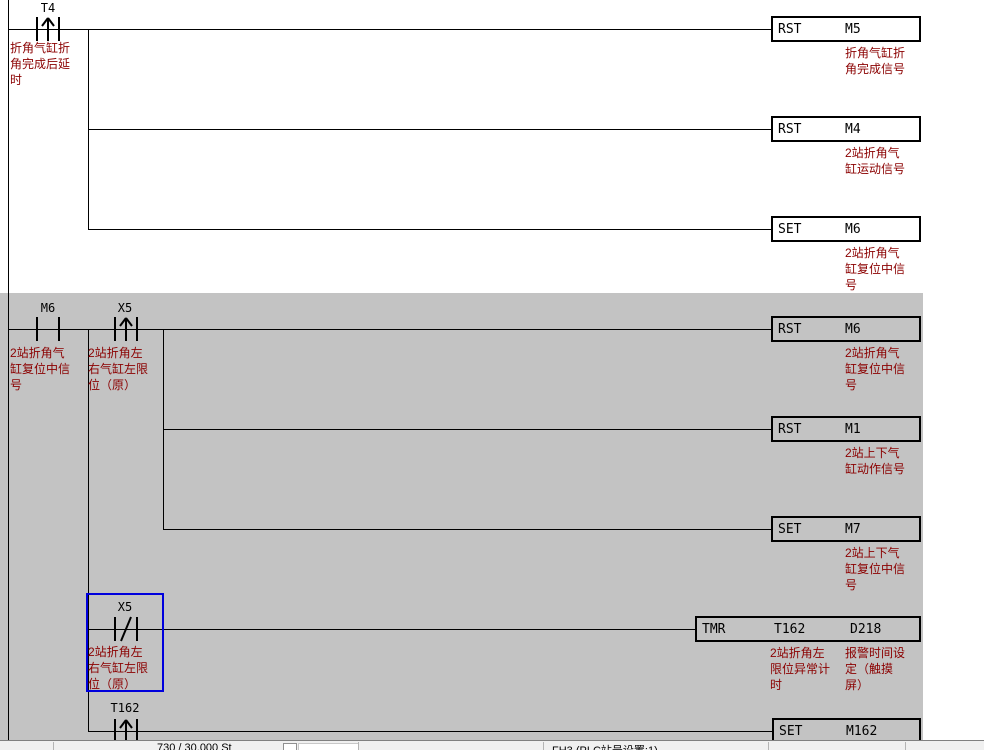 The height and width of the screenshot is (750, 984). I want to click on instruction-comment: 报警时间设定（触摸屏）, so click(875, 669).